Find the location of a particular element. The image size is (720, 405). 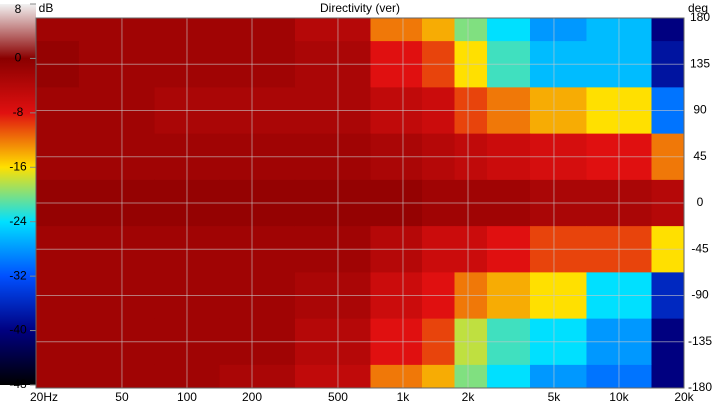

colorbar-tick-label: -40 is located at coordinates (18, 330).